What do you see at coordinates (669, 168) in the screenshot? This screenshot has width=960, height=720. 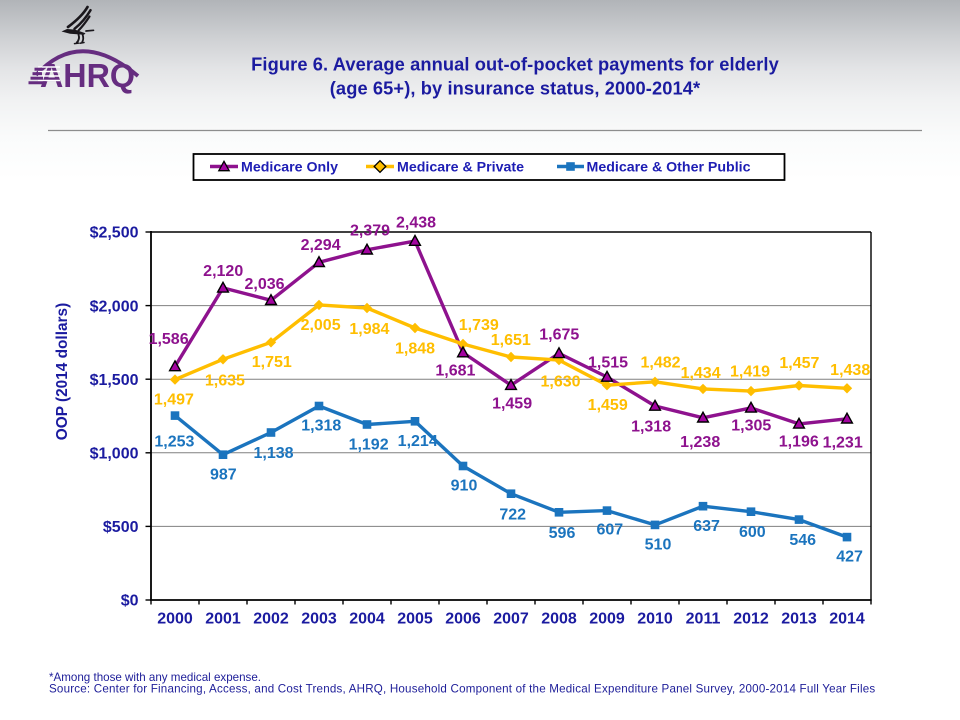 I see `svg-text: Medicare & Other Public` at bounding box center [669, 168].